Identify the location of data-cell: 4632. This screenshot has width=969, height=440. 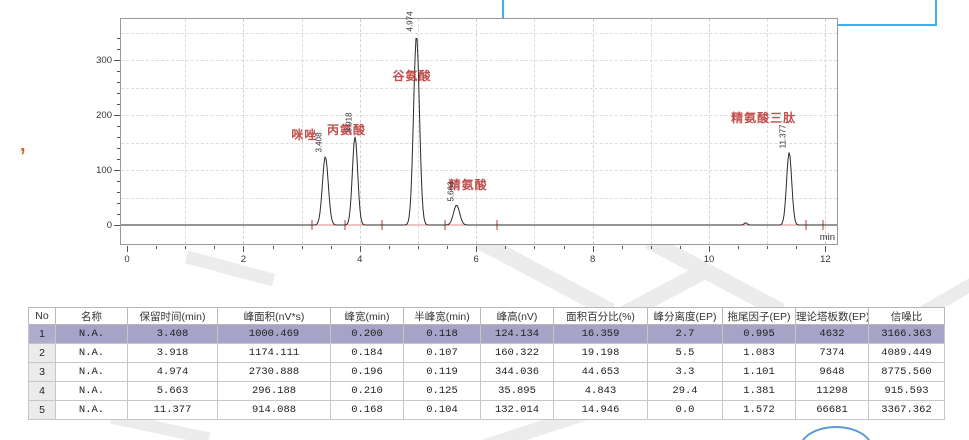
(832, 334).